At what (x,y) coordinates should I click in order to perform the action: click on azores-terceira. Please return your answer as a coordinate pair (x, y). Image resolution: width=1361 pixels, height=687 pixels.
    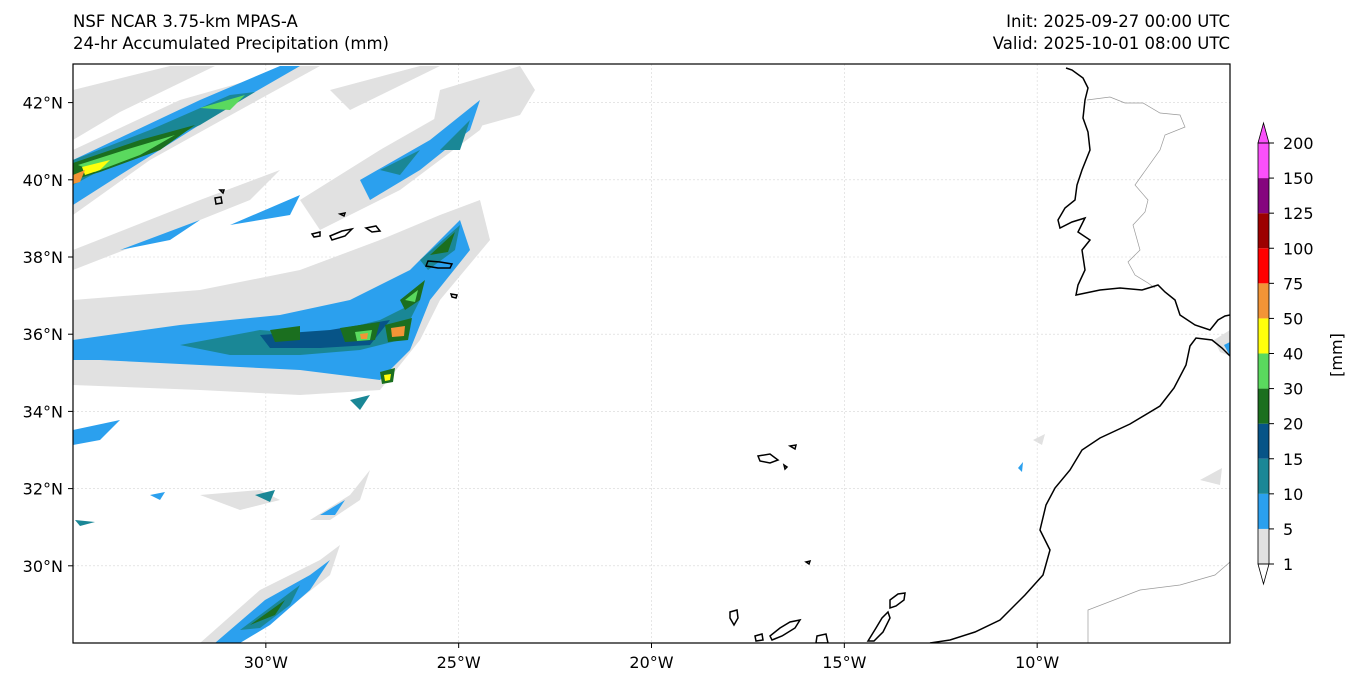
    Looking at the image, I should click on (373, 229).